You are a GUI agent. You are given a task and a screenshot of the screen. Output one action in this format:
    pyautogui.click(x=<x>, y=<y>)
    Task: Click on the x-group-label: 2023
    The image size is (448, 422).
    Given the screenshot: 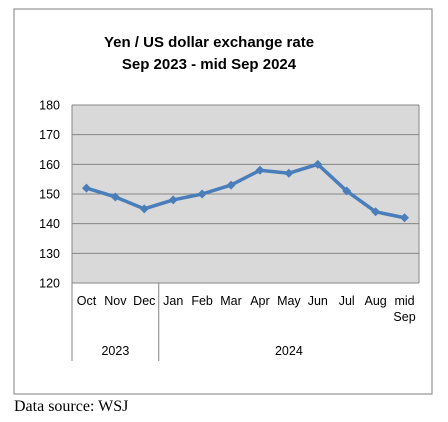 What is the action you would take?
    pyautogui.click(x=115, y=351)
    